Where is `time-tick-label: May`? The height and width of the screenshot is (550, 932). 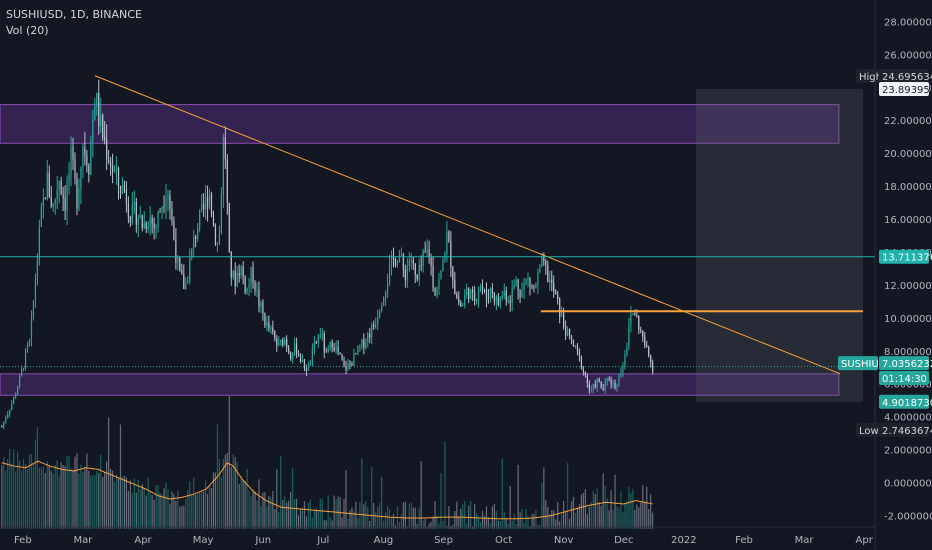
time-tick-label: May is located at coordinates (203, 540).